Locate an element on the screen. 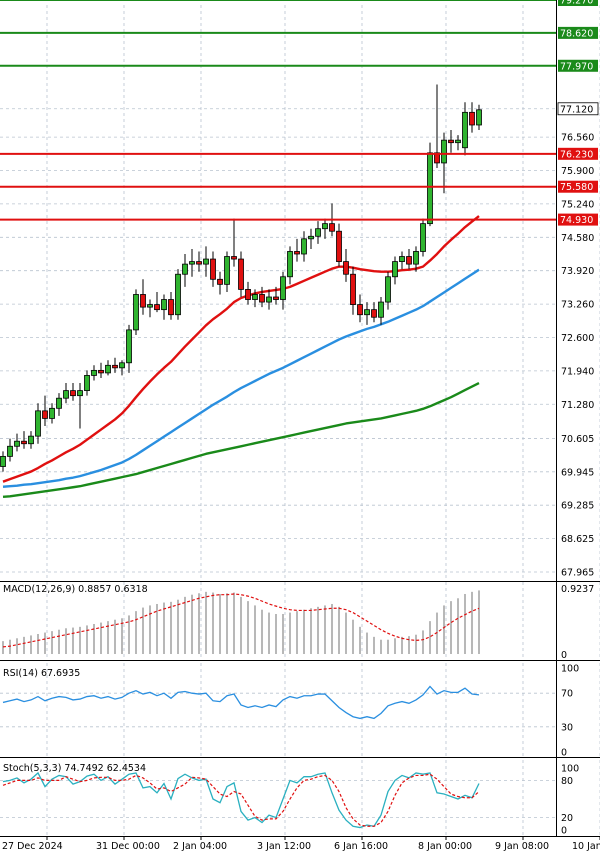 This screenshot has width=600, height=857. level-label: 75.580 is located at coordinates (576, 187).